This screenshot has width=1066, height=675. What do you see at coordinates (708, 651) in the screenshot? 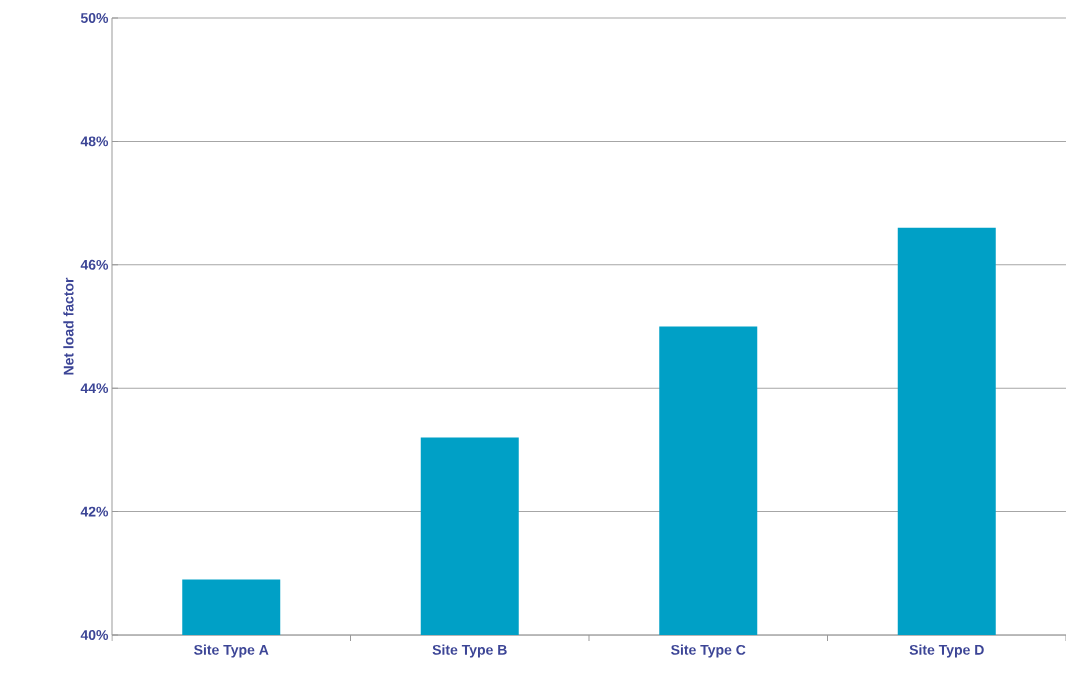
I see `x-tick-label: Site Type C` at bounding box center [708, 651].